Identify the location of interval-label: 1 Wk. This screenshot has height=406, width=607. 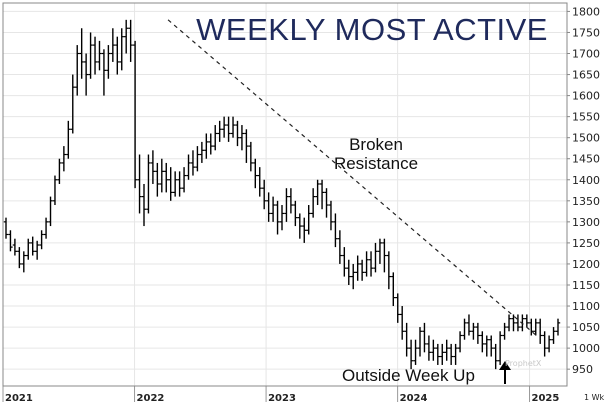
(594, 397).